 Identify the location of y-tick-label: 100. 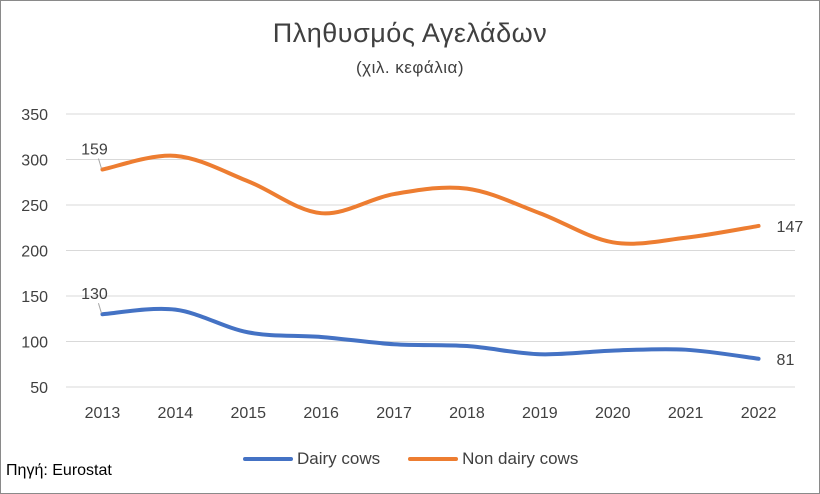
(34, 343).